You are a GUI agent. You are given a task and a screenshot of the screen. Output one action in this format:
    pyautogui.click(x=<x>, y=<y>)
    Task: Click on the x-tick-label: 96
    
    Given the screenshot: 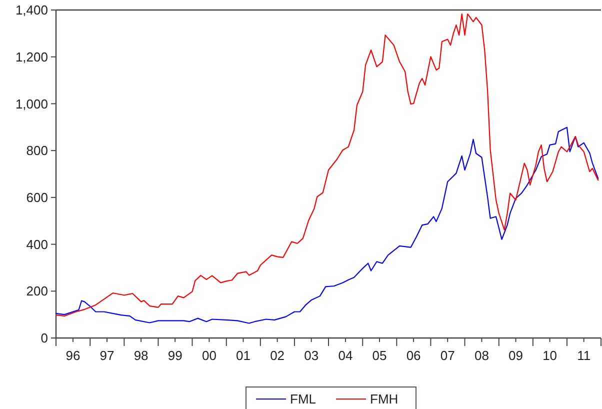 What is the action you would take?
    pyautogui.click(x=73, y=355)
    